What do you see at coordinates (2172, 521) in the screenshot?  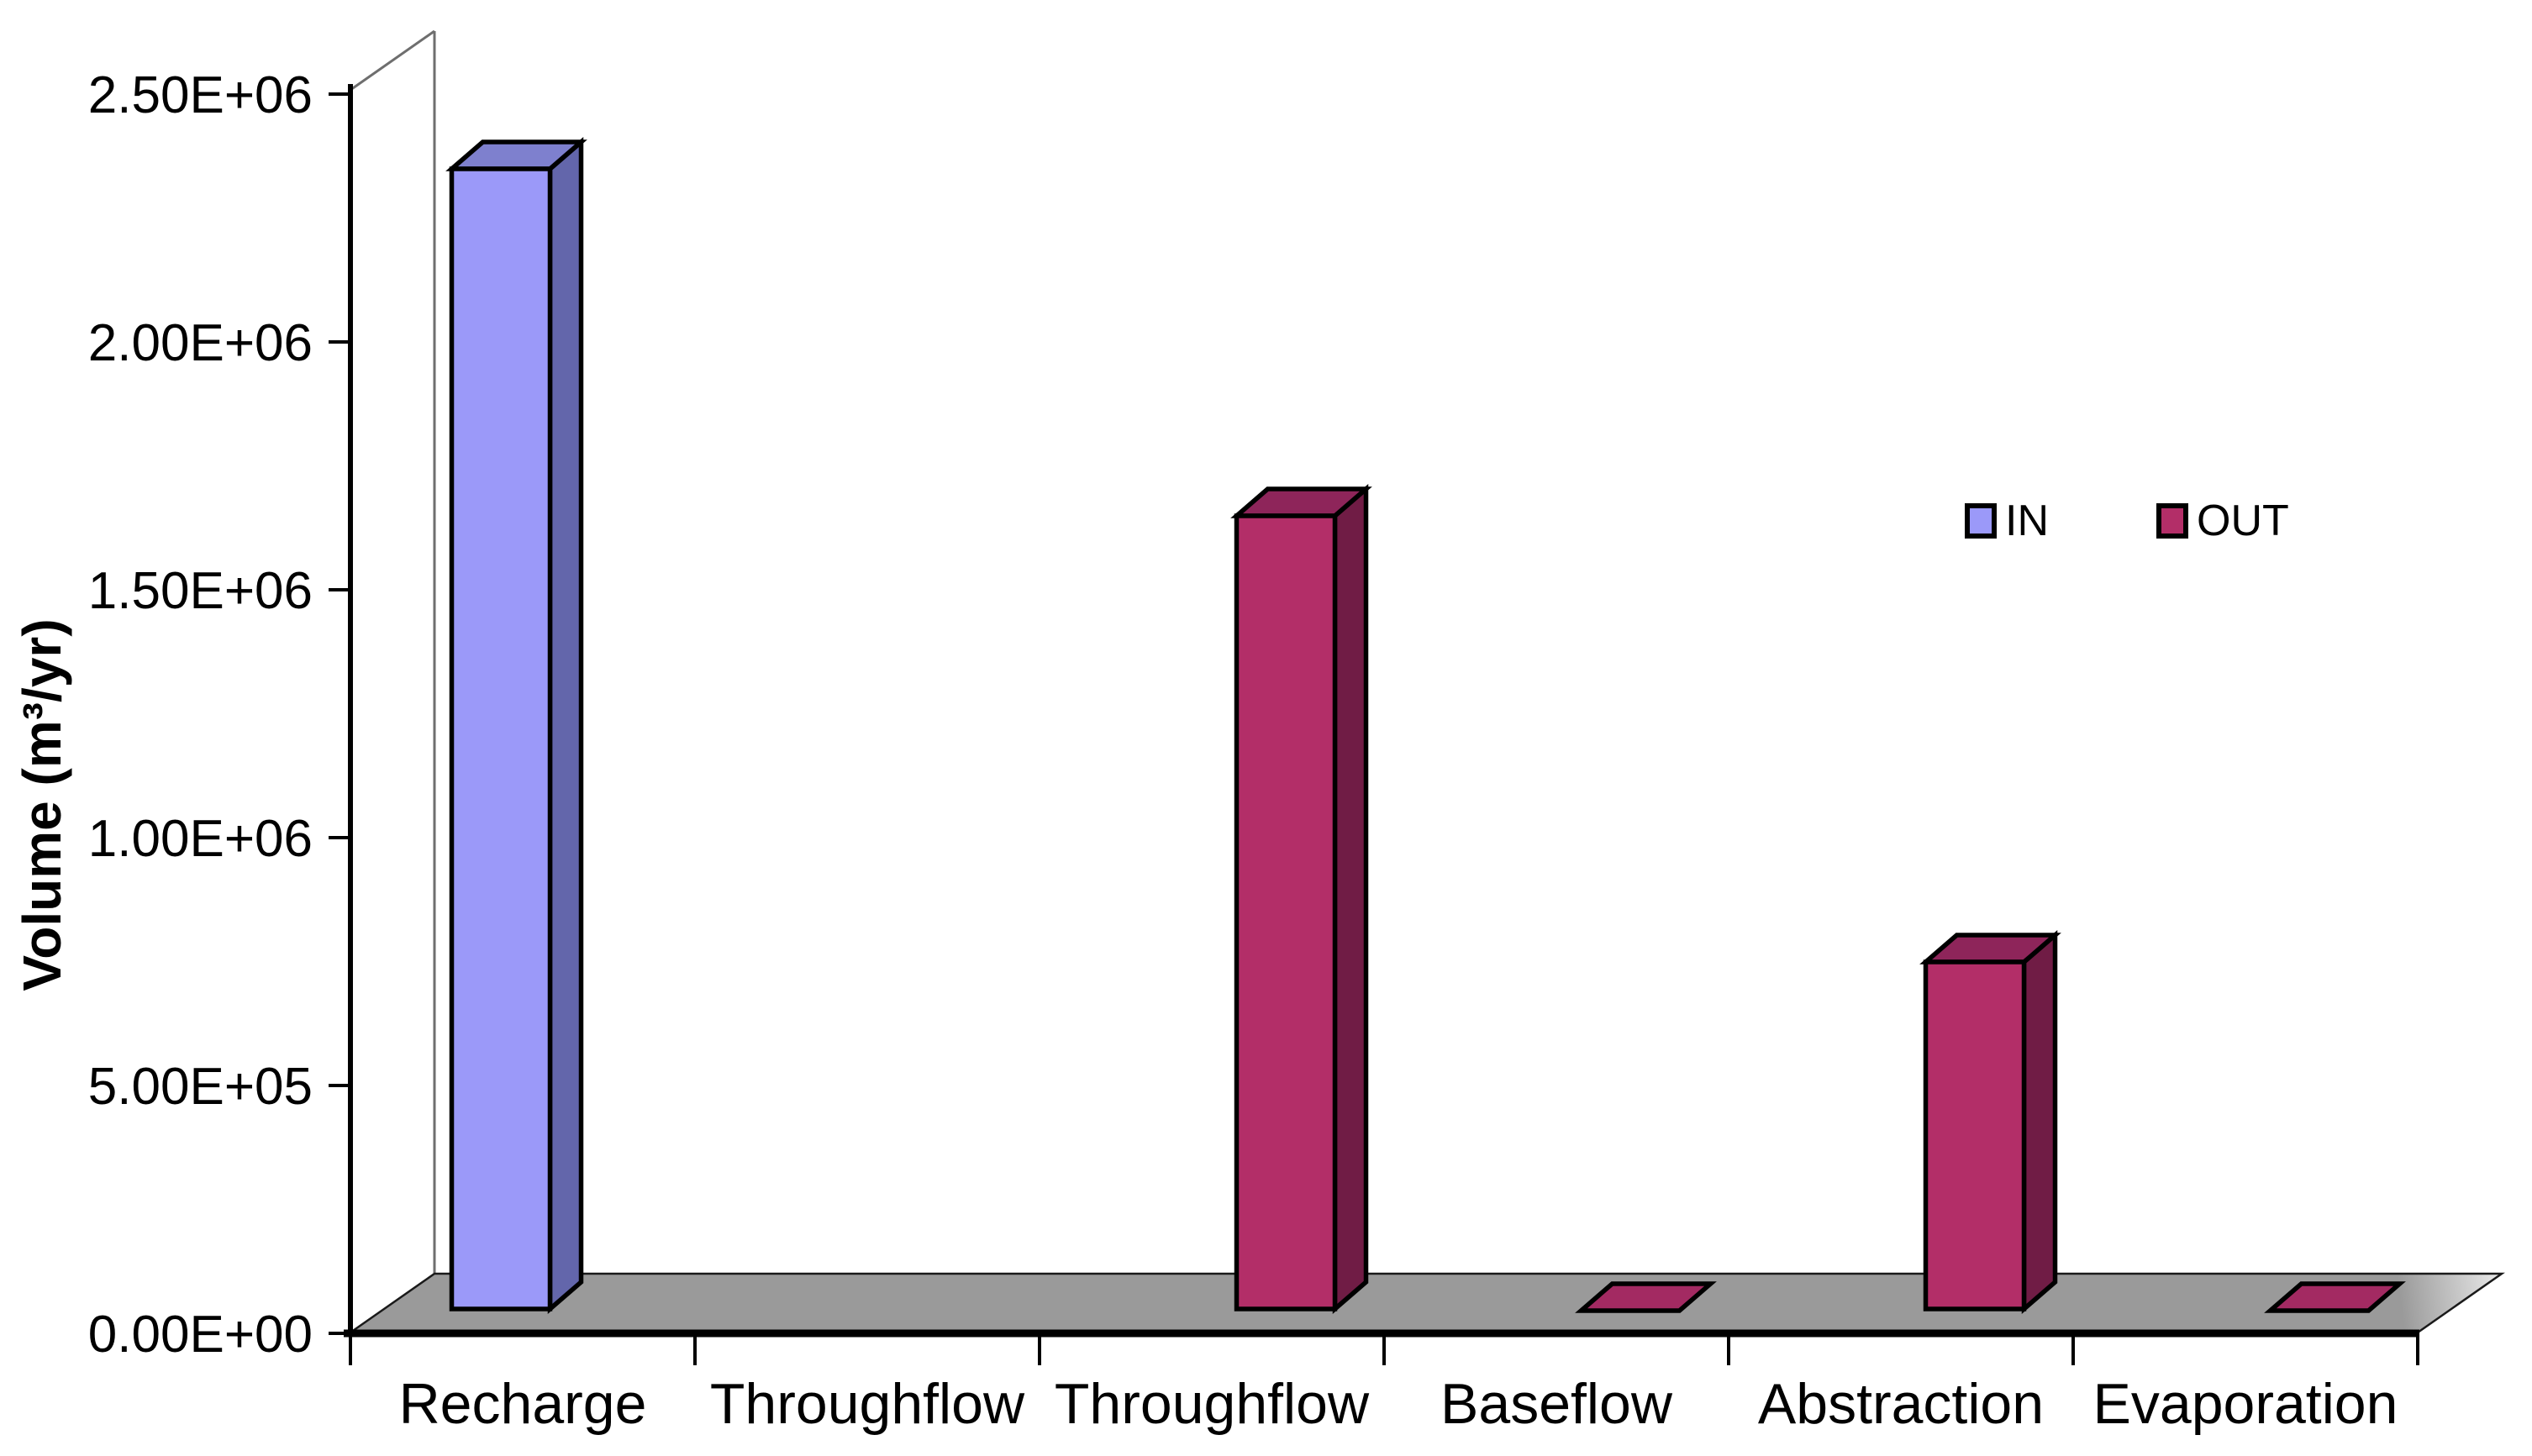 I see `legend-swatch-out` at bounding box center [2172, 521].